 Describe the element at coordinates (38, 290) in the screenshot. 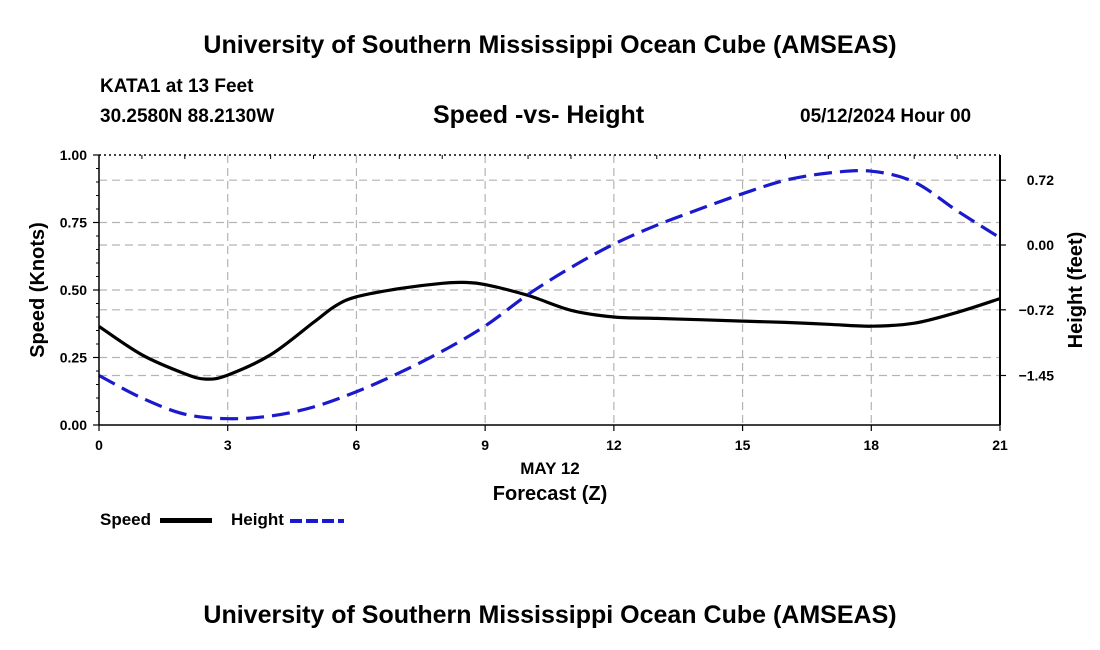

I see `y-axis-label: Speed (Knots)` at that location.